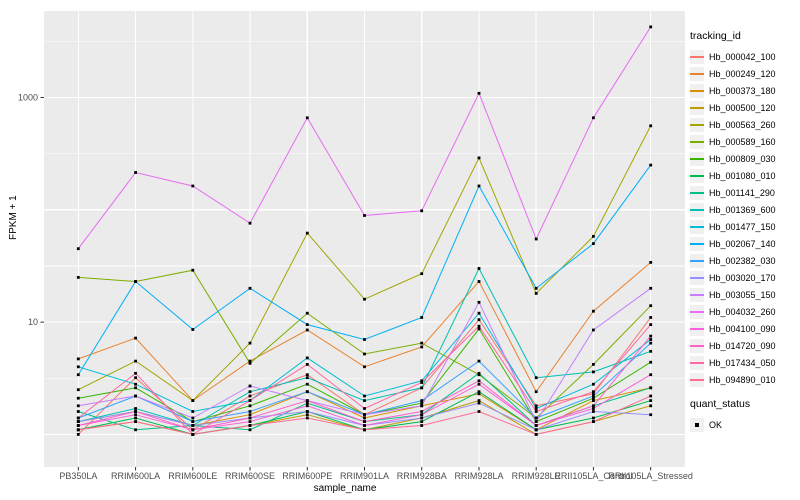 The image size is (800, 500). What do you see at coordinates (742, 124) in the screenshot?
I see `legend-item-label: Hb_000563_260` at bounding box center [742, 124].